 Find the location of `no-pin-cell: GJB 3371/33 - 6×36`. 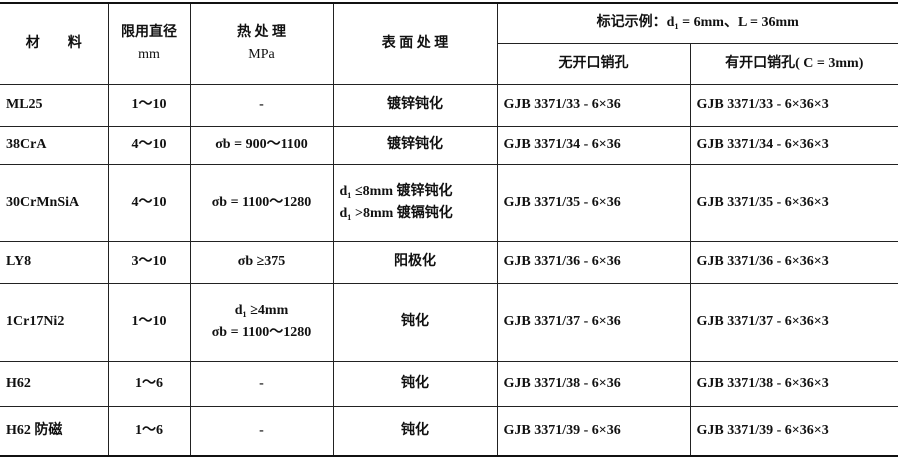

no-pin-cell: GJB 3371/33 - 6×36 is located at coordinates (593, 105).